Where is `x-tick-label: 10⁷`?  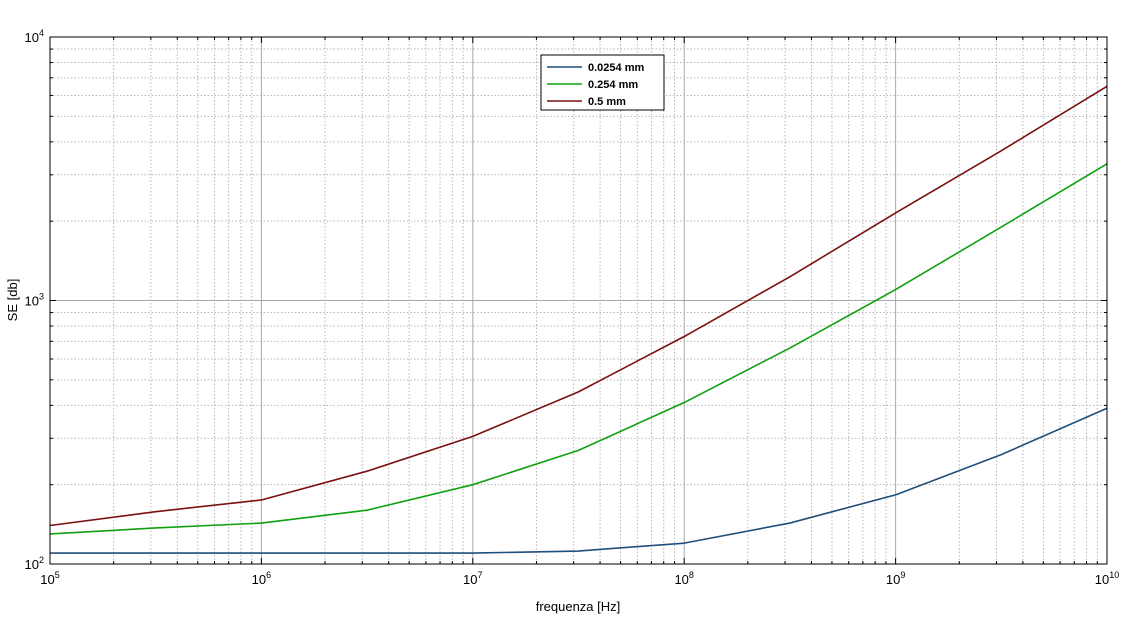
x-tick-label: 10⁷ is located at coordinates (472, 578).